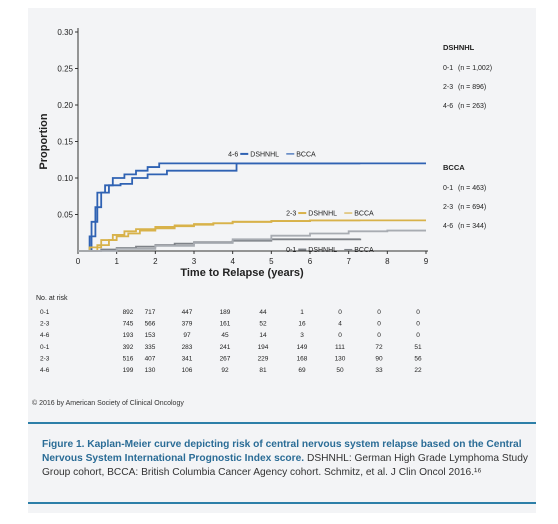  Describe the element at coordinates (302, 335) in the screenshot. I see `risk-cell-2-5: 3` at that location.